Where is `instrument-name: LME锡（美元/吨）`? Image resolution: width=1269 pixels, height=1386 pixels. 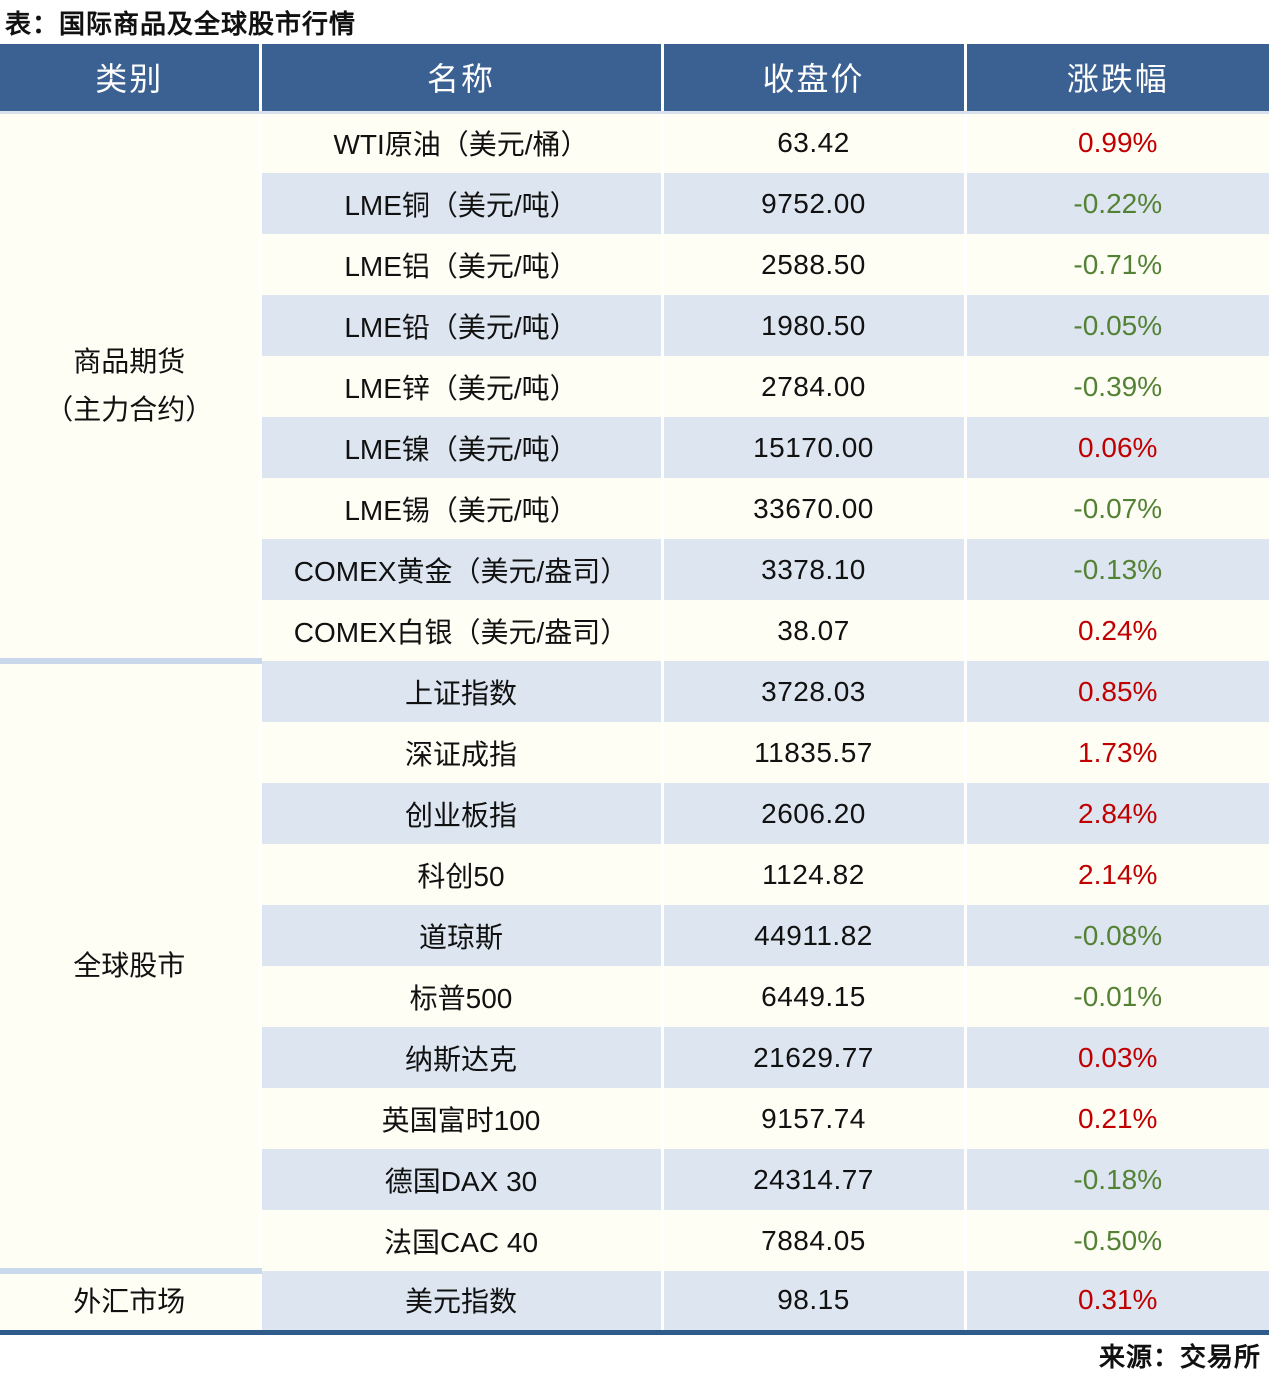
instrument-name: LME锡（美元/吨） is located at coordinates (460, 508).